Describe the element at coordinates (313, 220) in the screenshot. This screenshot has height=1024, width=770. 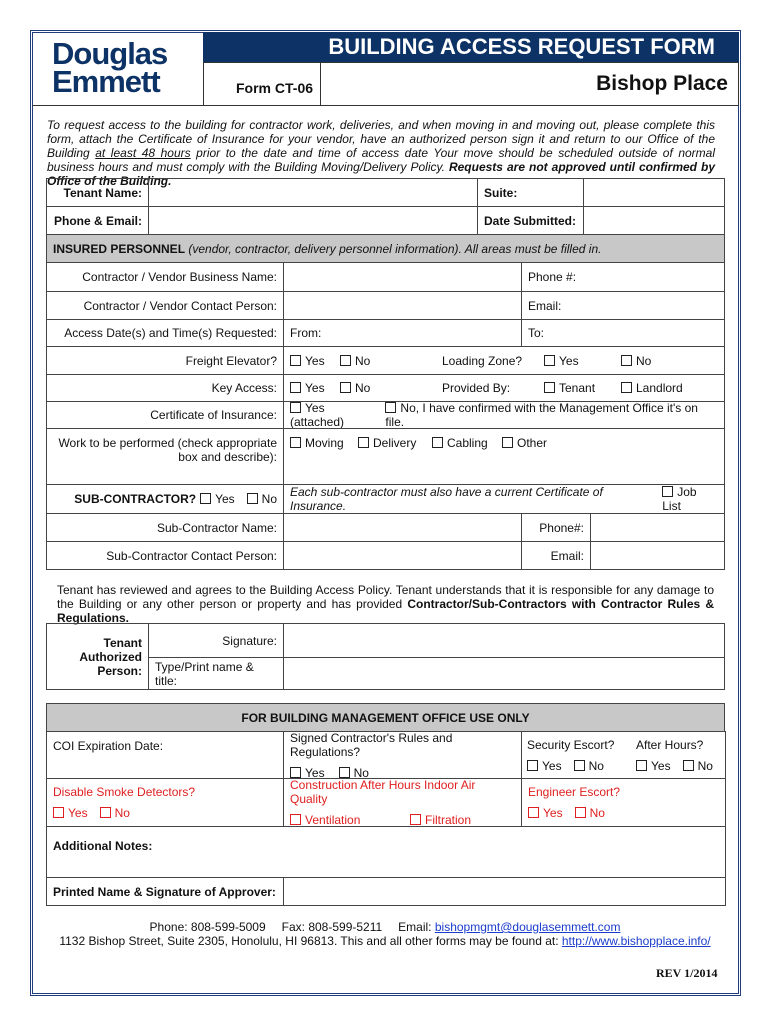
I see `phone-email-field` at that location.